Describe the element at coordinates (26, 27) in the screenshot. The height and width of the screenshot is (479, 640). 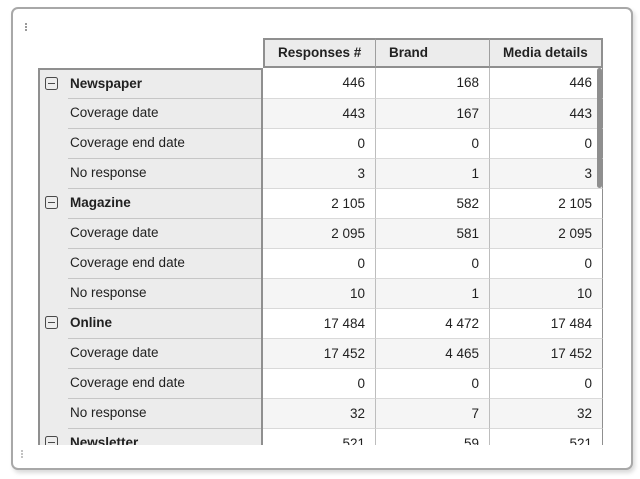
I see `selection-handle-top` at that location.